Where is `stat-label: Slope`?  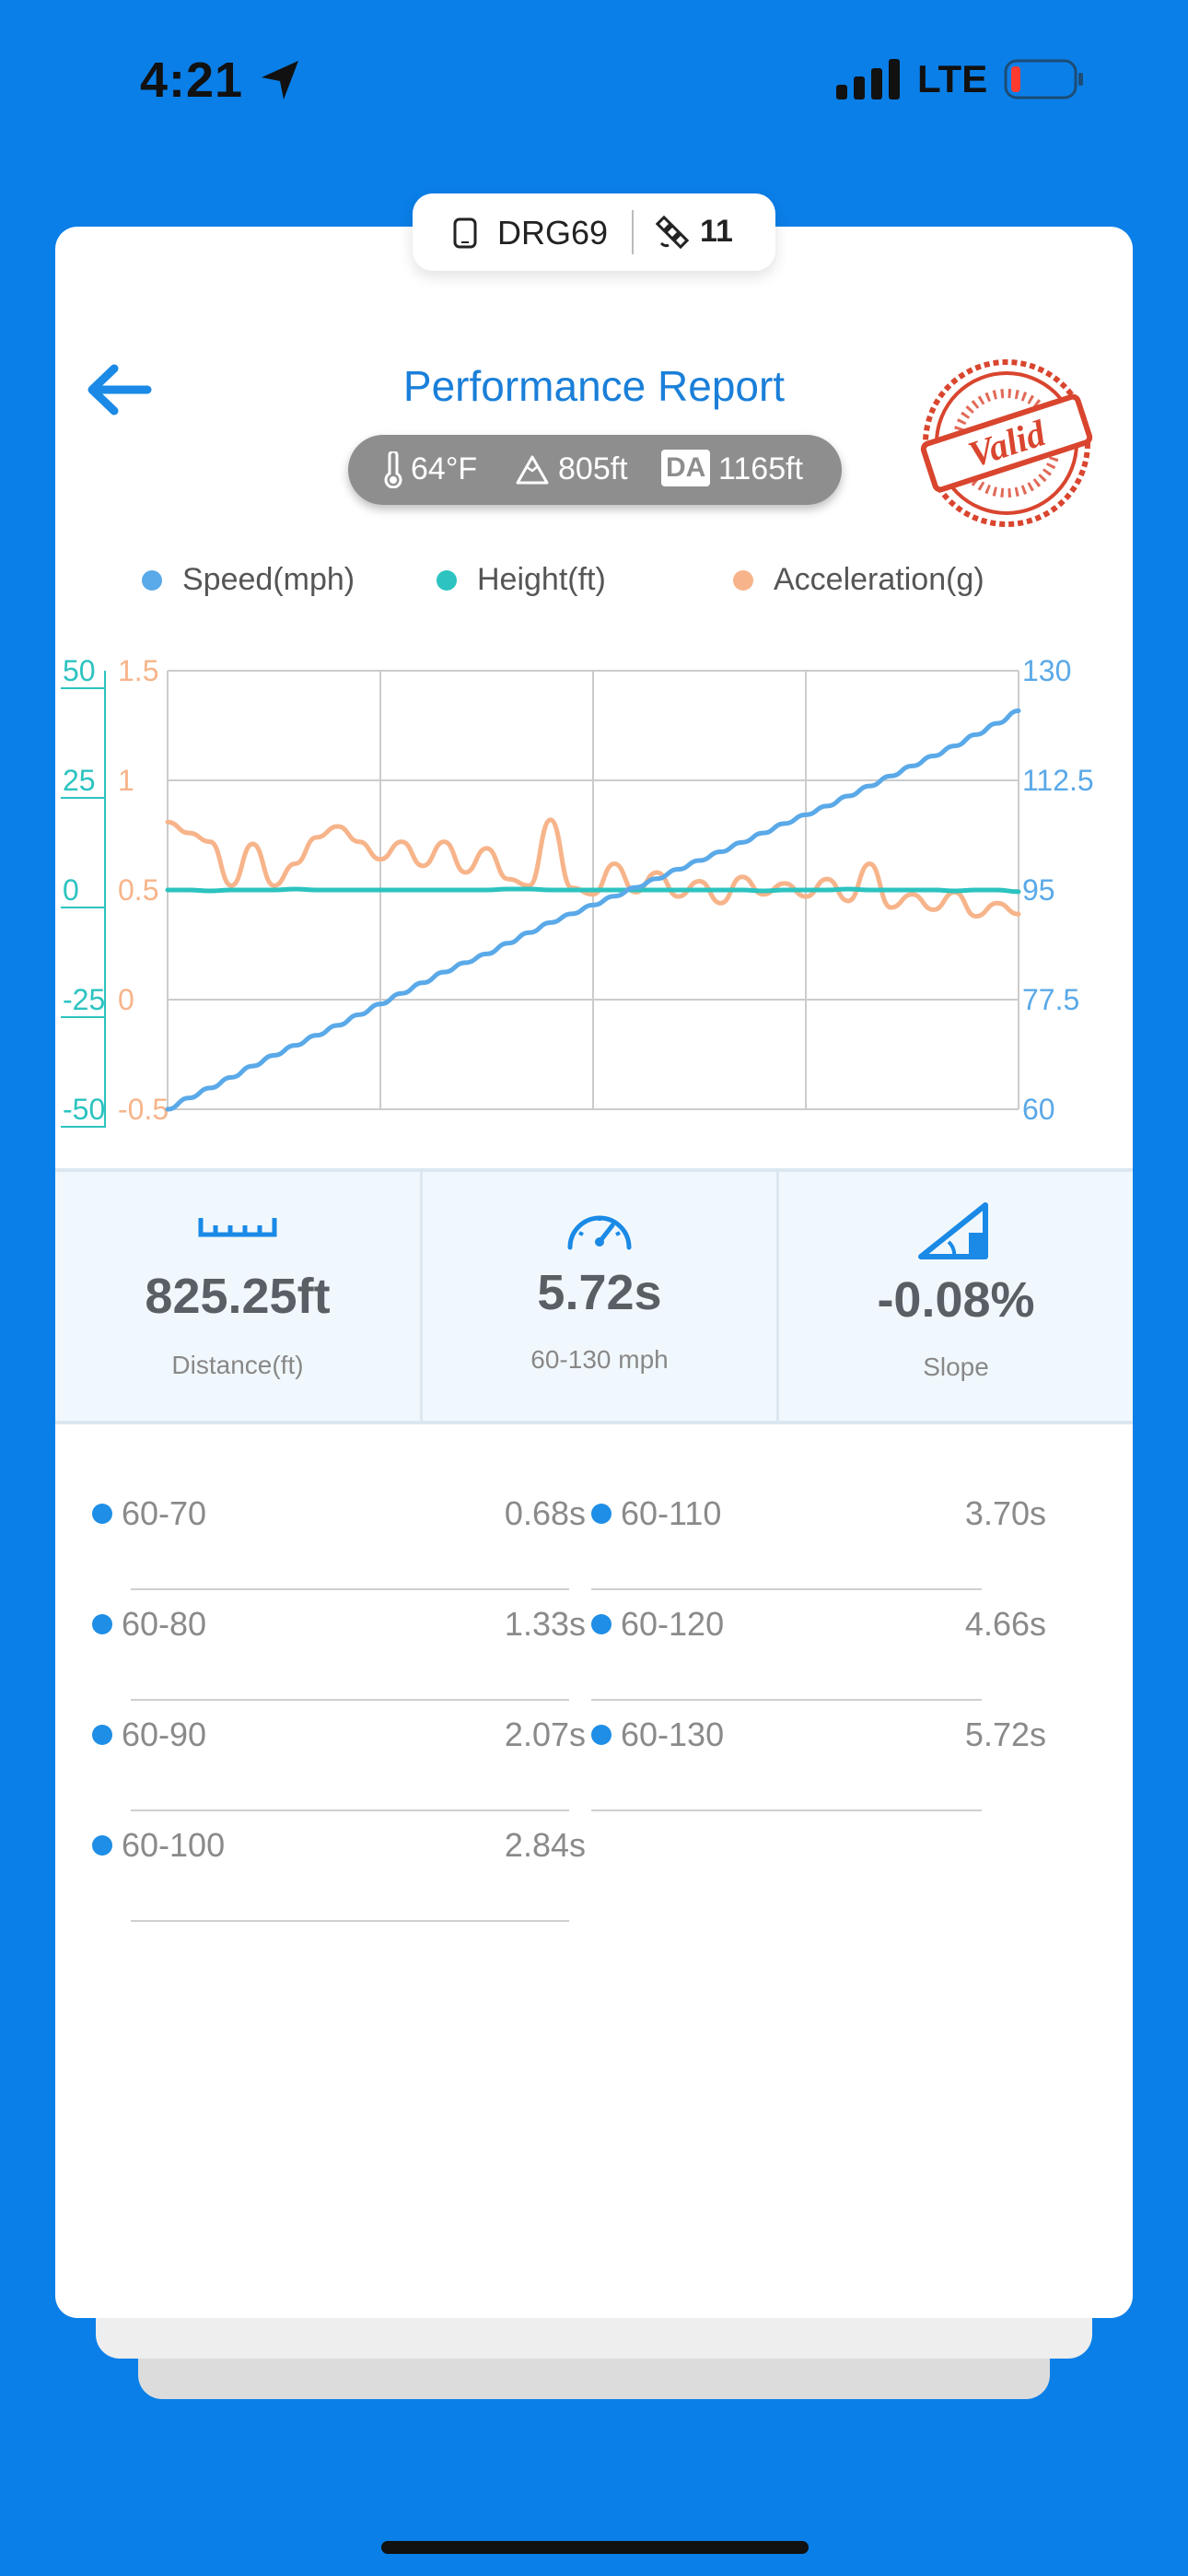 stat-label: Slope is located at coordinates (956, 1366).